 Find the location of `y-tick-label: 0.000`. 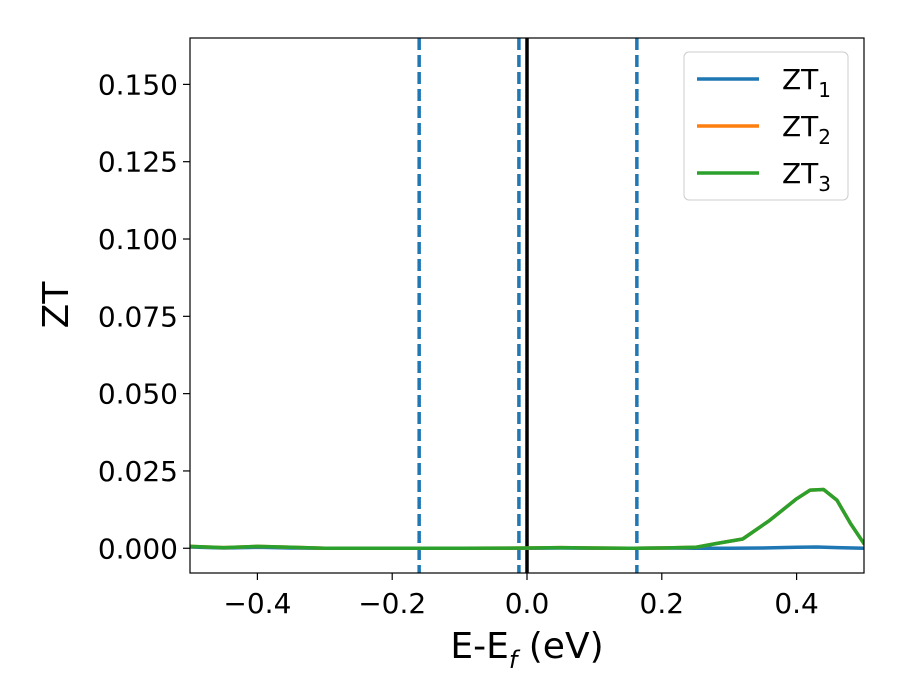

y-tick-label: 0.000 is located at coordinates (138, 548).